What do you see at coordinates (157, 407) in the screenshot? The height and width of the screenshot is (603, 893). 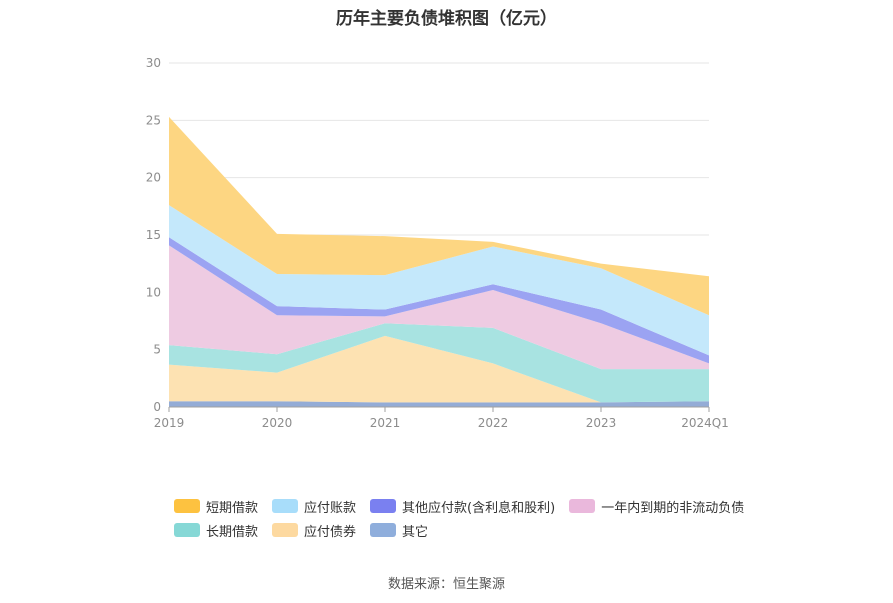 I see `y-tick-label: 0` at bounding box center [157, 407].